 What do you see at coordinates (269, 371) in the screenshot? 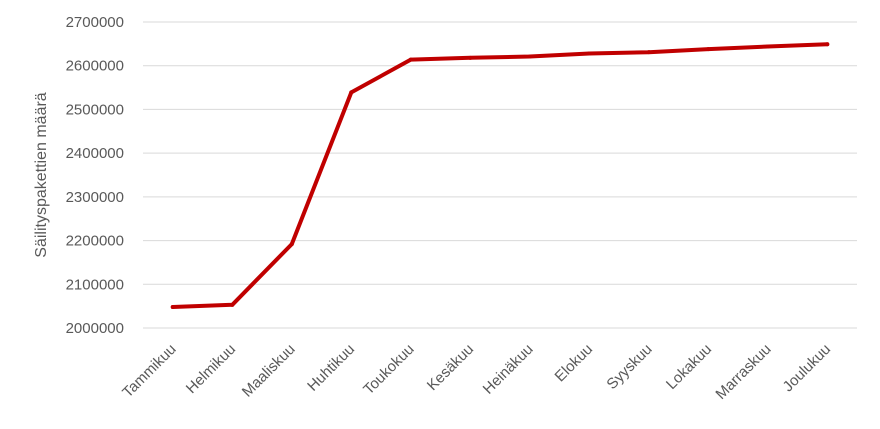
I see `x-tick-label: Maaliskuu` at bounding box center [269, 371].